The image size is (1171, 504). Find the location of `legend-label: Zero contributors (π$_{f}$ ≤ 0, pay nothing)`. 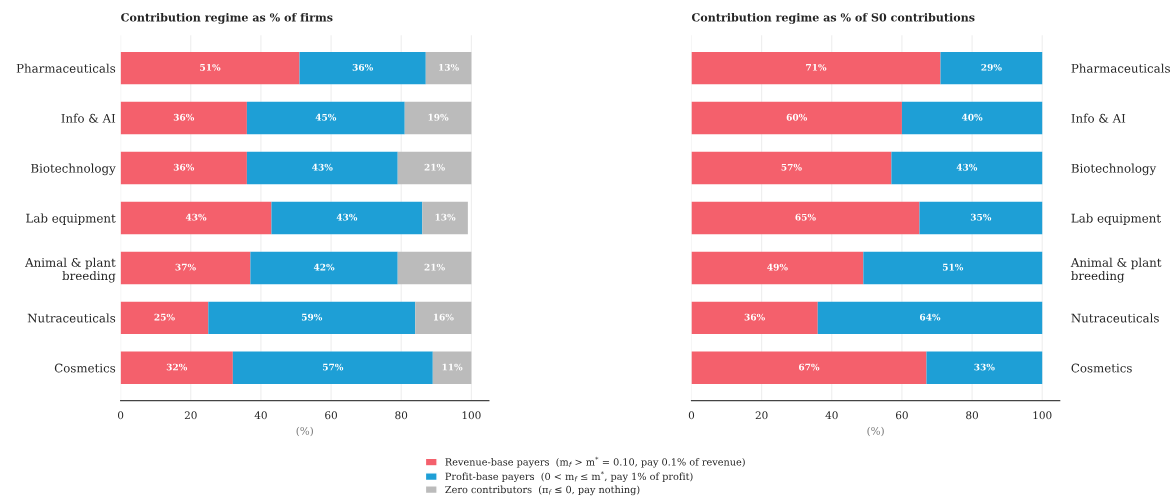

legend-label: Zero contributors (π$_{f}$ ≤ 0, pay nothing) is located at coordinates (542, 490).